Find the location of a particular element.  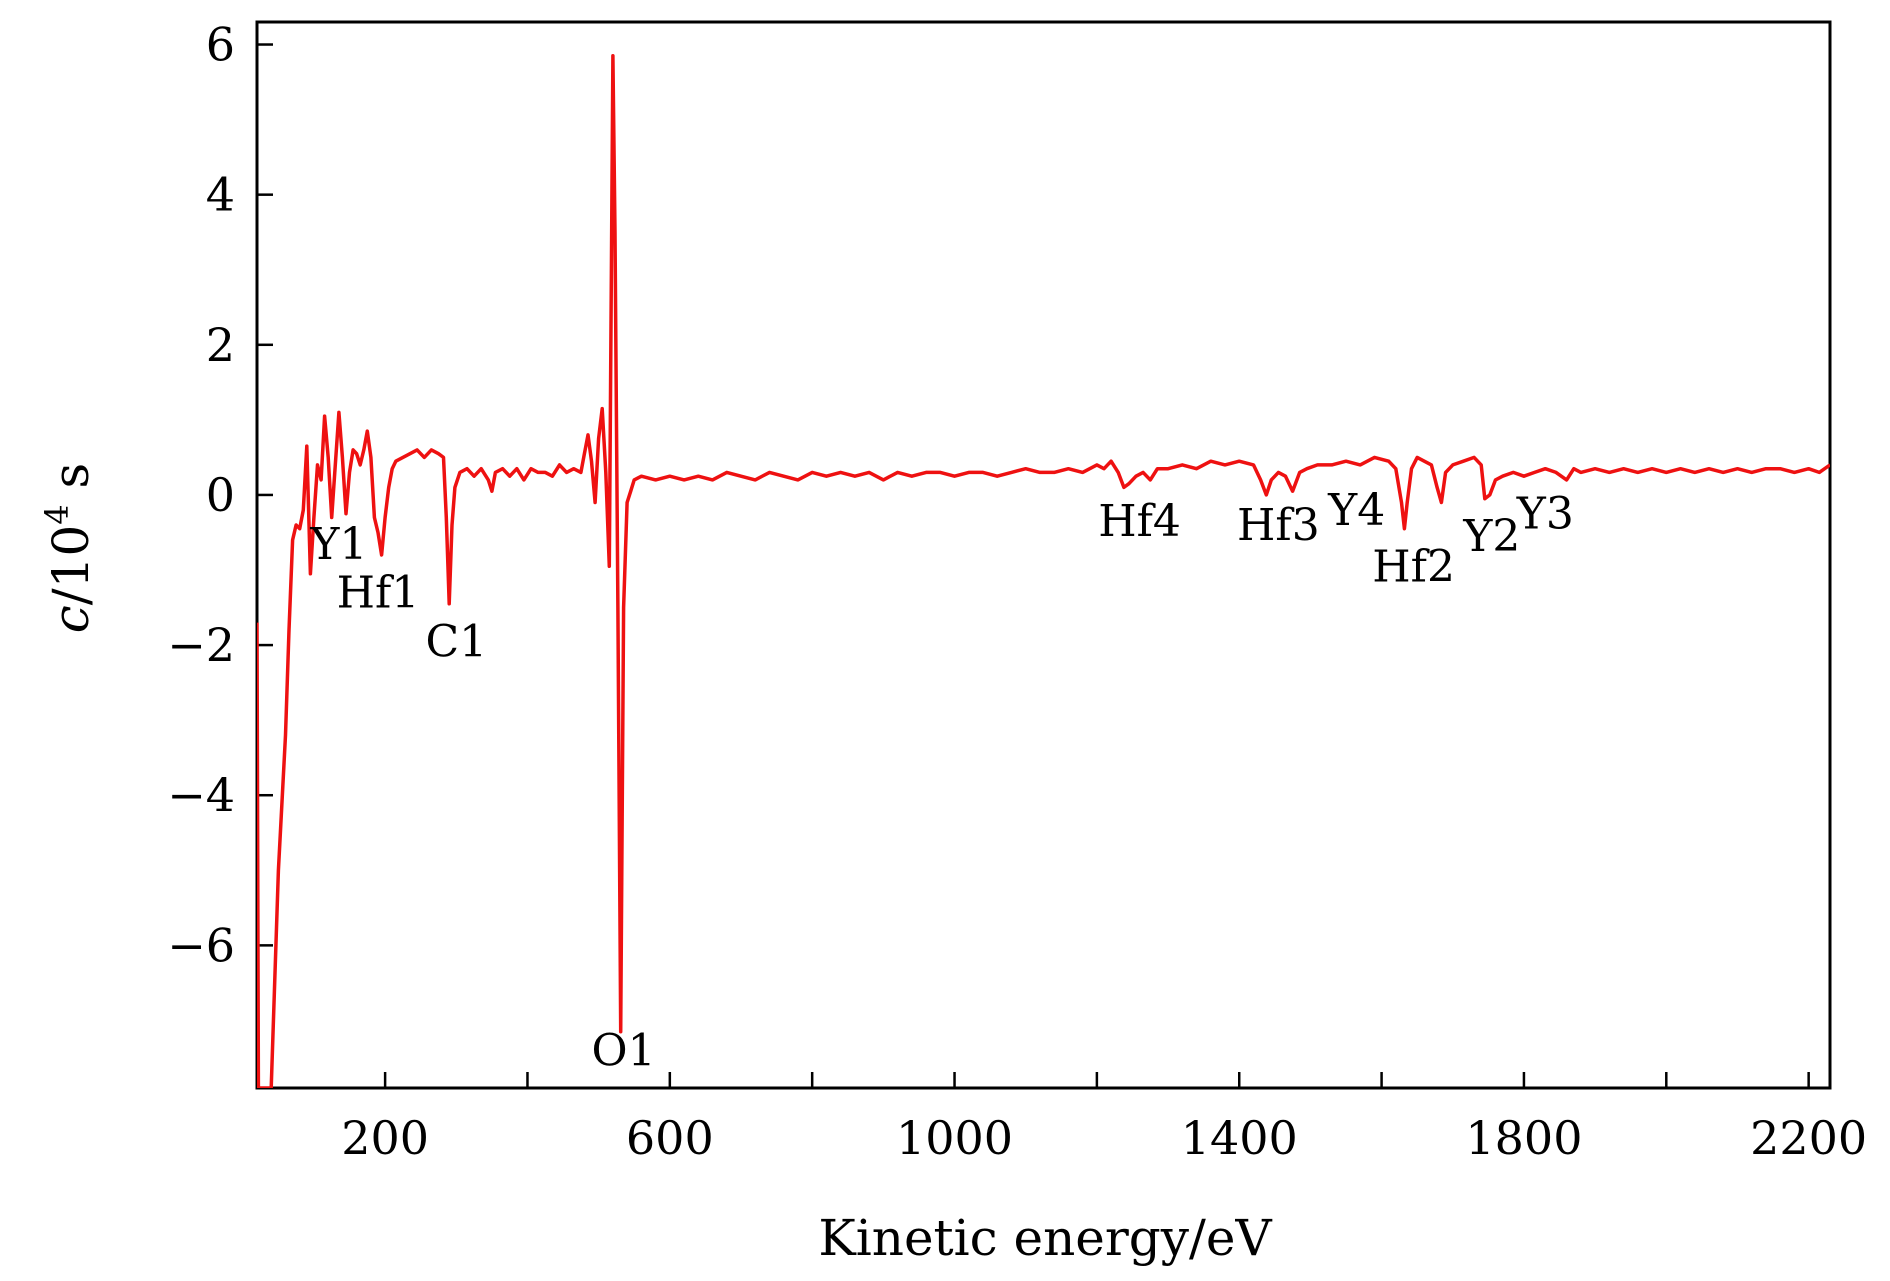

y-tick-label: 2 is located at coordinates (220, 345).